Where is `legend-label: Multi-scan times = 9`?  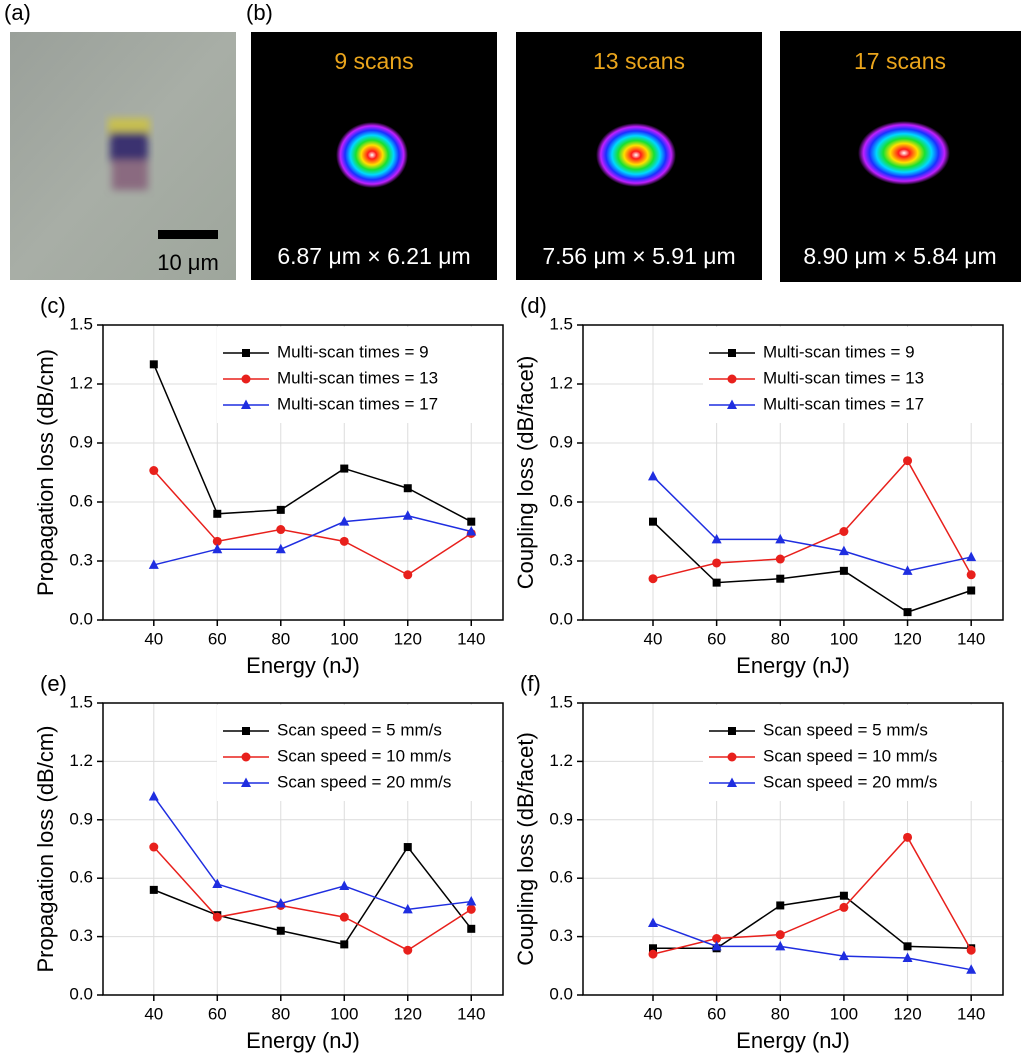 legend-label: Multi-scan times = 9 is located at coordinates (839, 351).